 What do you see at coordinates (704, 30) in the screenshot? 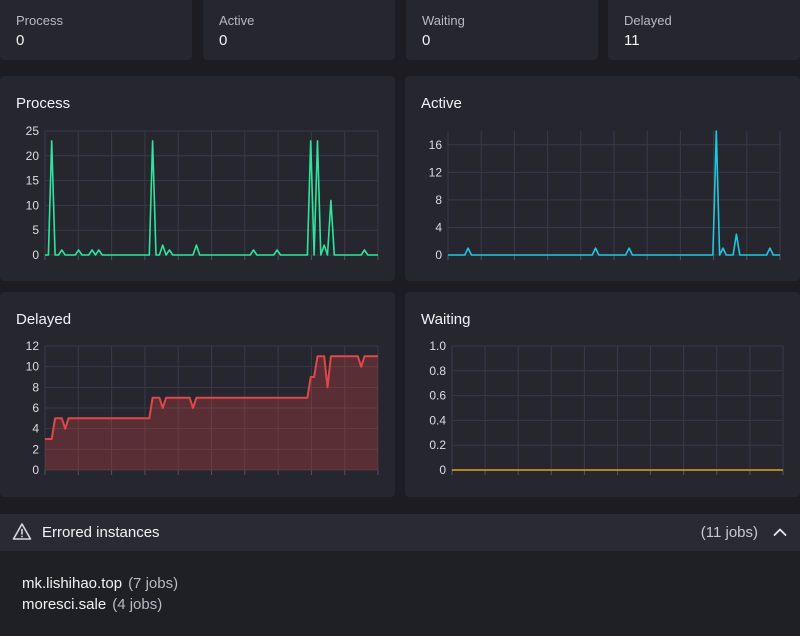
I see `stat-card-delayed: Delayed 11` at bounding box center [704, 30].